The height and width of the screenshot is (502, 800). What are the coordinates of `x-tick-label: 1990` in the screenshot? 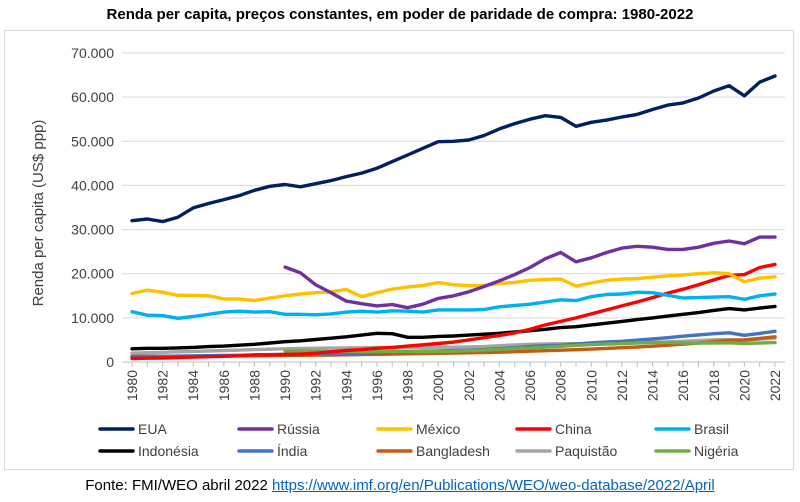 It's located at (285, 385).